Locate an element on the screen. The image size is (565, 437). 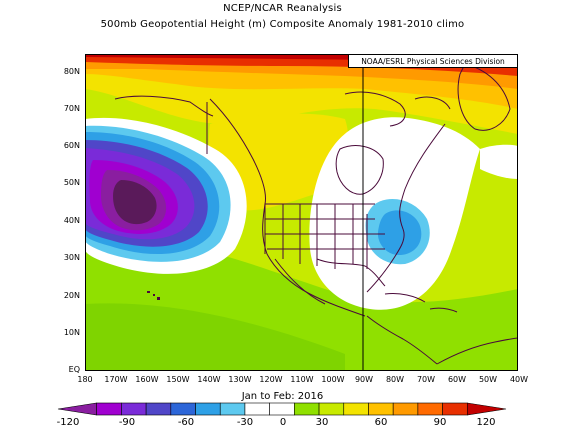
lon-label: 170W is located at coordinates (116, 379).